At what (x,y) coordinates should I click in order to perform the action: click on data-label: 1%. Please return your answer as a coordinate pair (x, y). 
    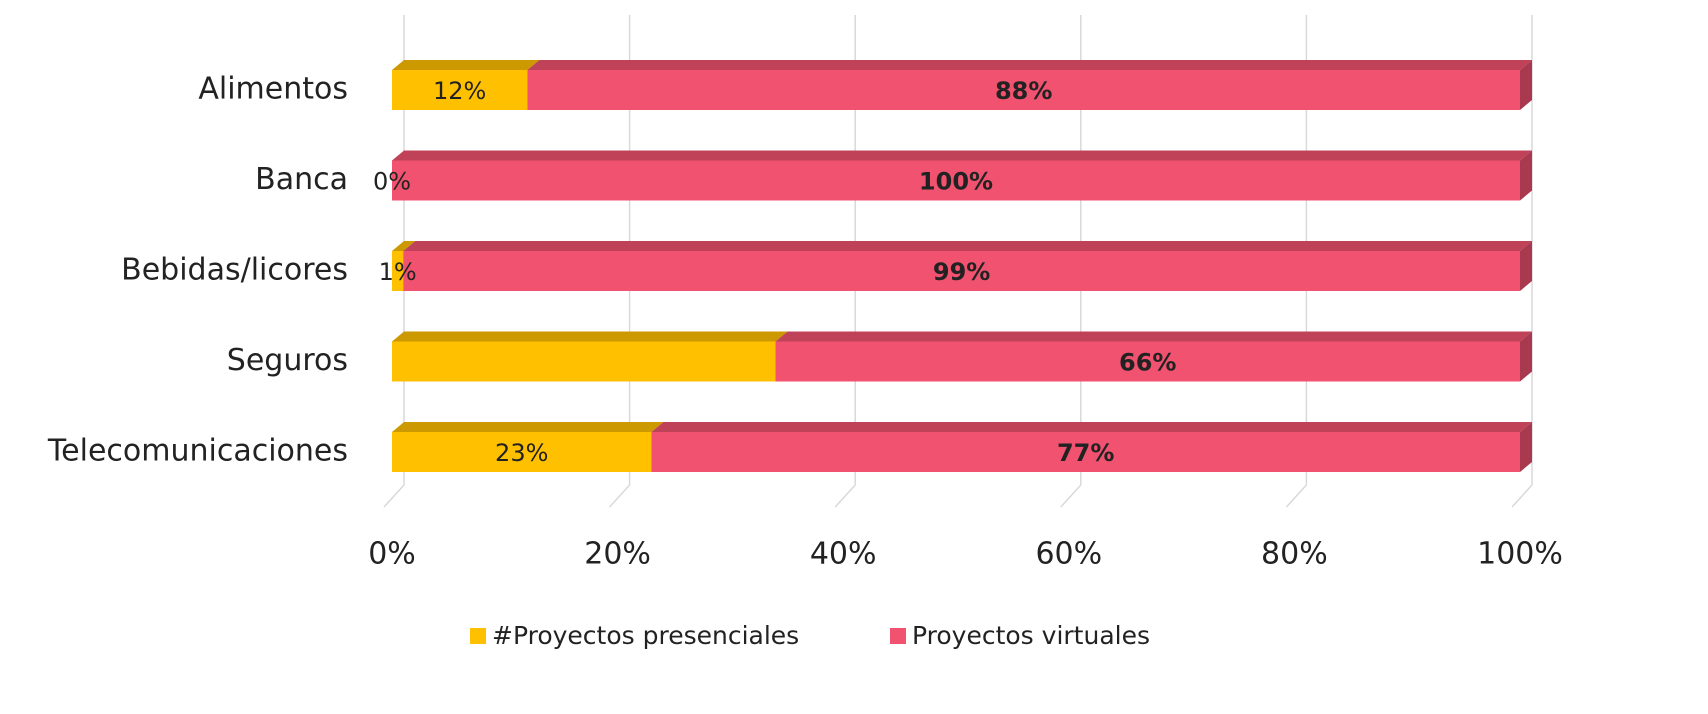
    Looking at the image, I should click on (398, 272).